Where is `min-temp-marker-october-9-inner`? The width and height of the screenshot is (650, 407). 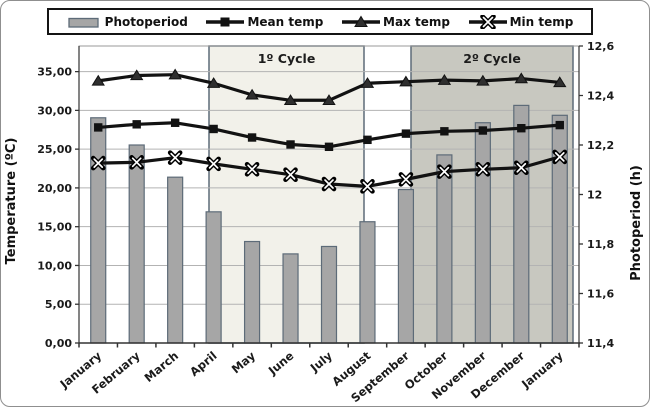
min-temp-marker-october-9-inner is located at coordinates (444, 171).